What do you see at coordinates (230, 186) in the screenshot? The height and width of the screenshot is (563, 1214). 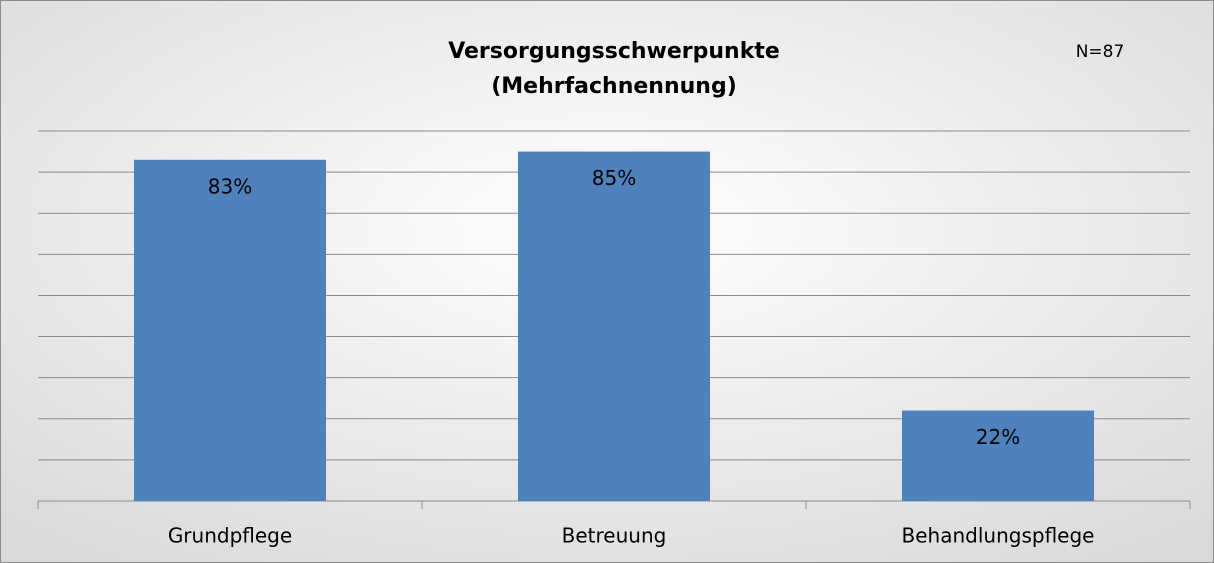 I see `data-label: 83%` at bounding box center [230, 186].